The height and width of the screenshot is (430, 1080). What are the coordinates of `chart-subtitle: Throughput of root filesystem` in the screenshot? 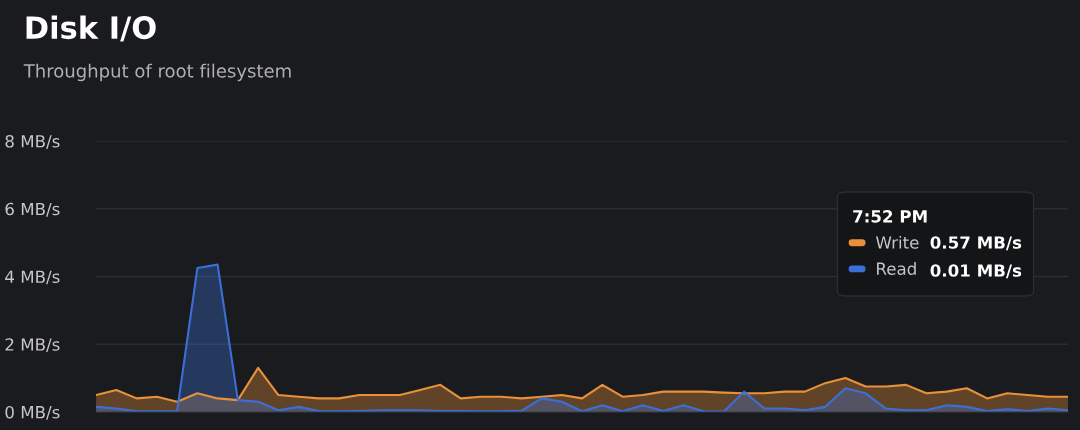 It's located at (157, 72).